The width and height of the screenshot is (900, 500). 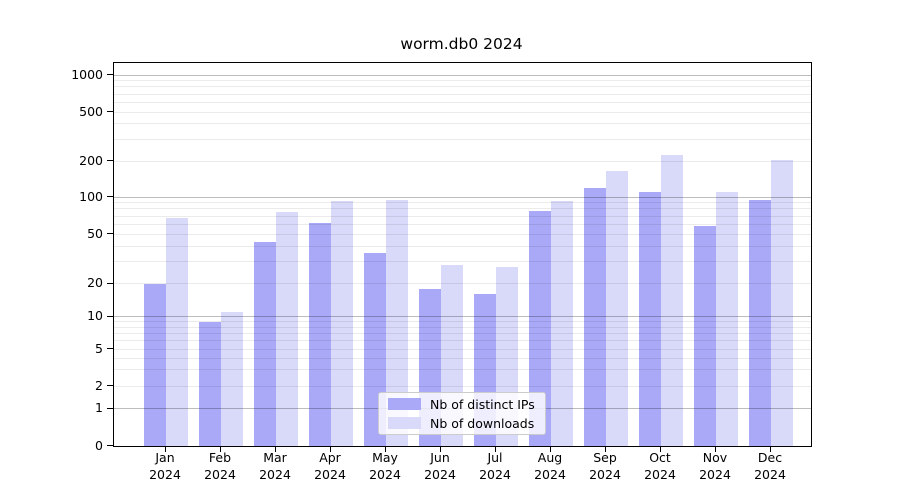 I want to click on legend-swatch-distinct-ips-icon, so click(x=404, y=404).